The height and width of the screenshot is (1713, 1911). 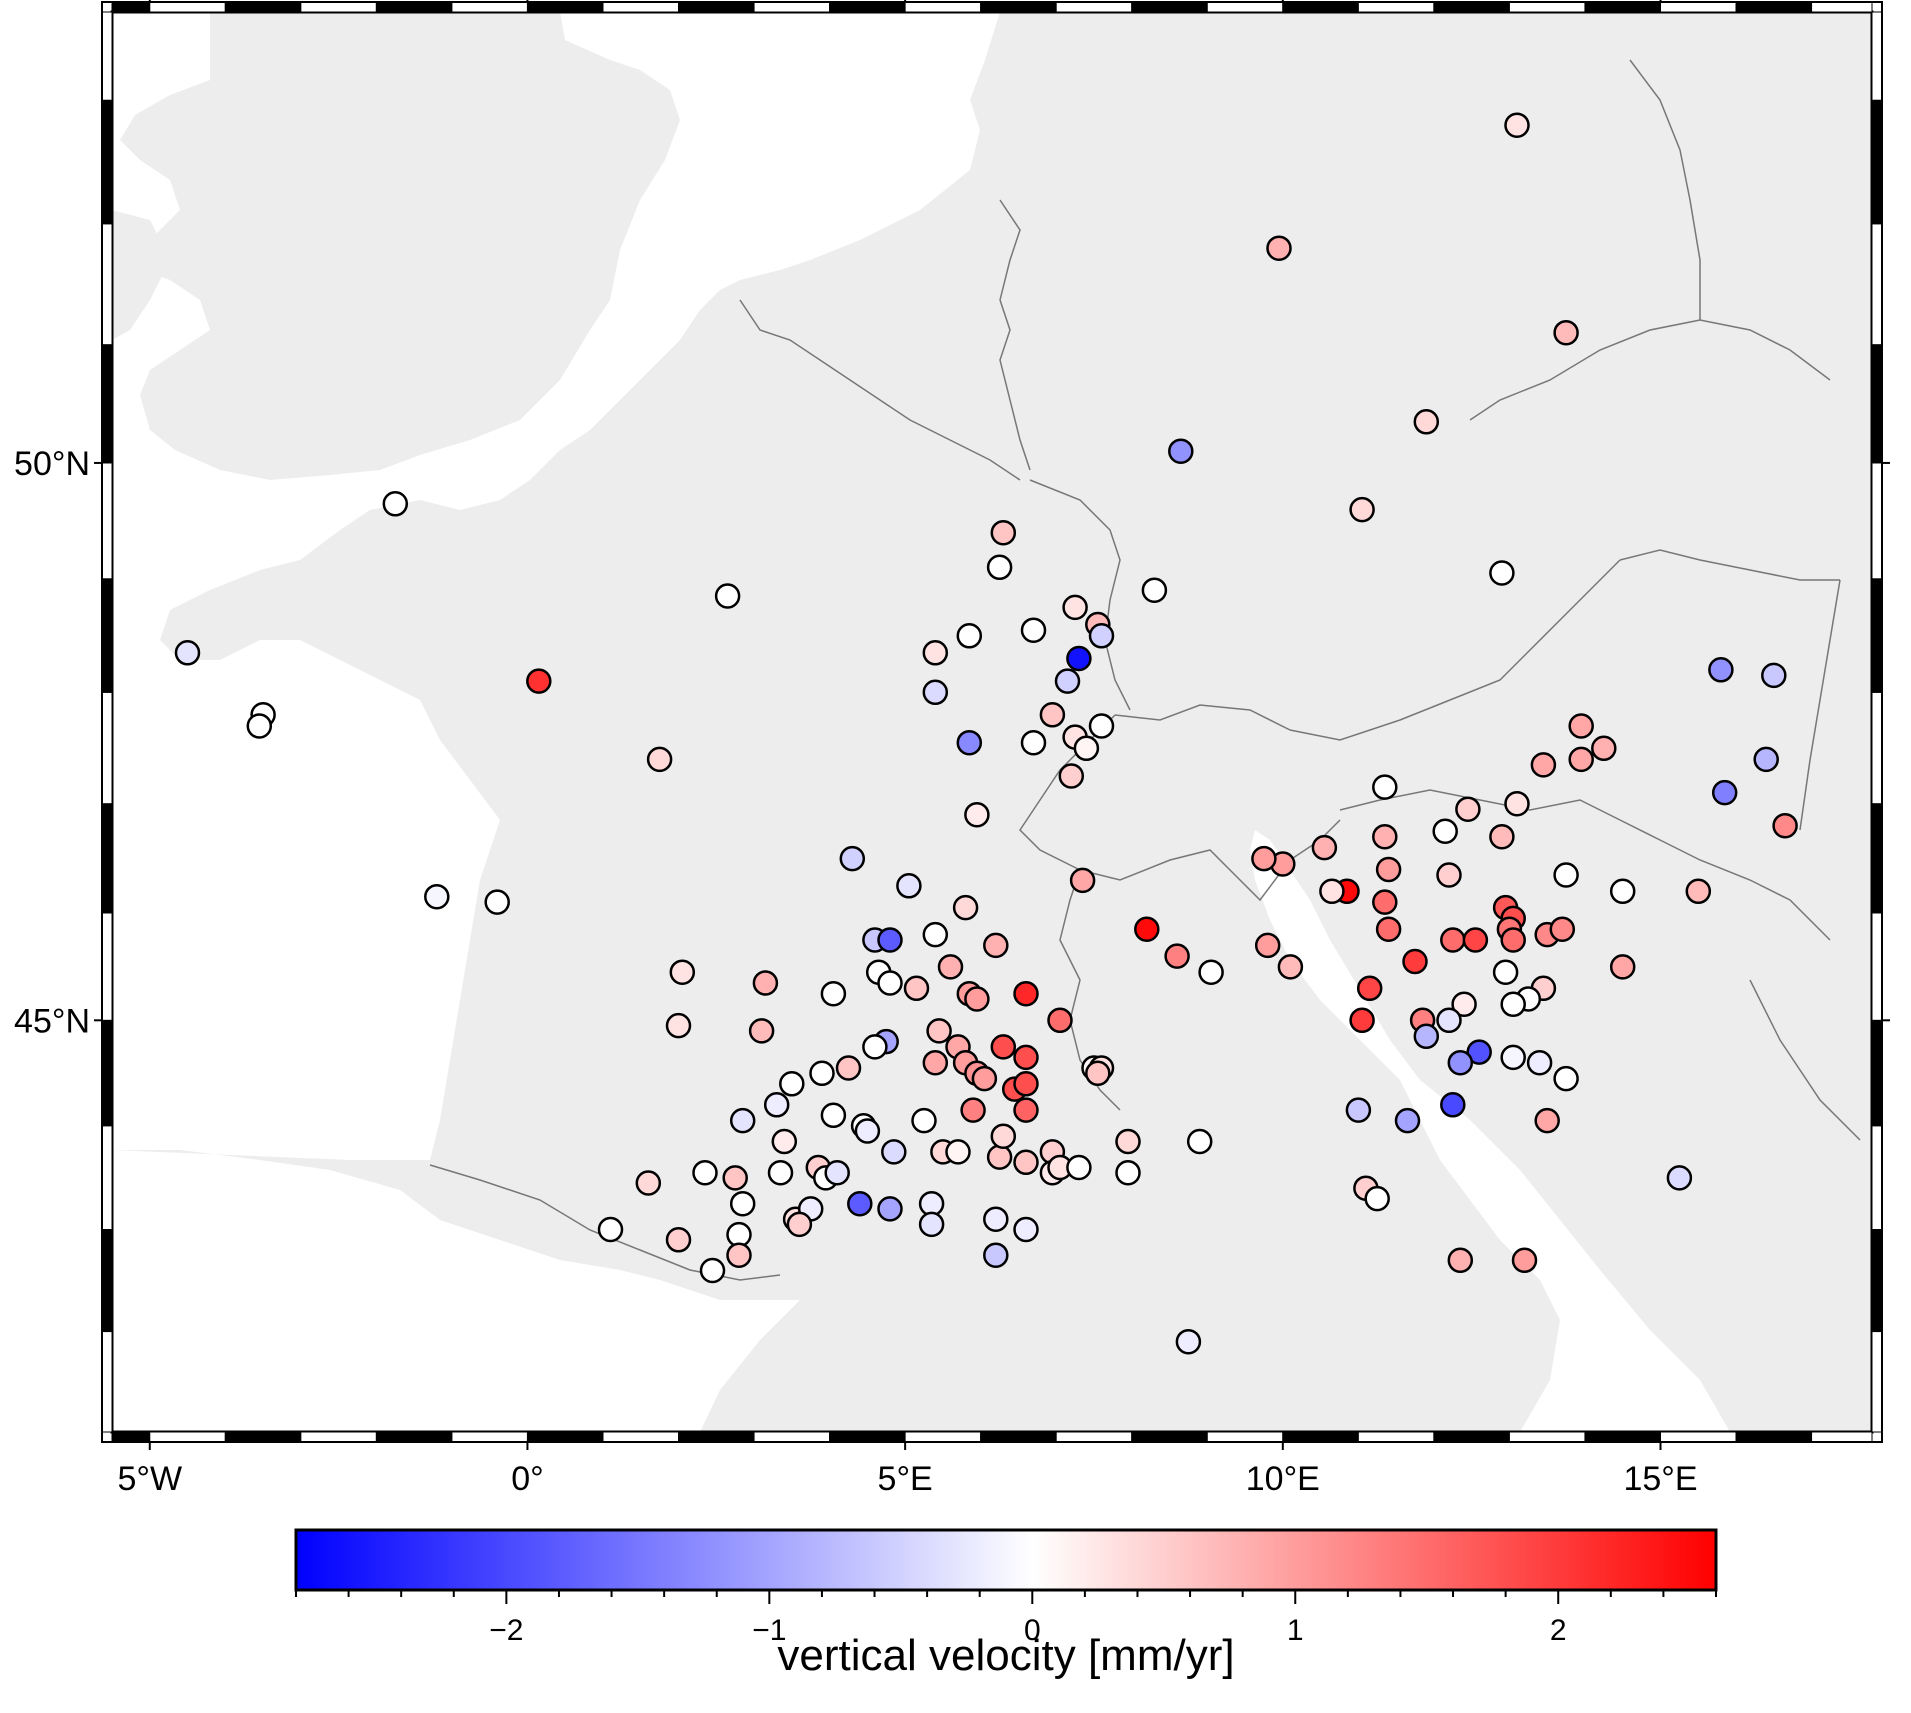 What do you see at coordinates (1295, 1630) in the screenshot?
I see `colorbar-tick-label: 1` at bounding box center [1295, 1630].